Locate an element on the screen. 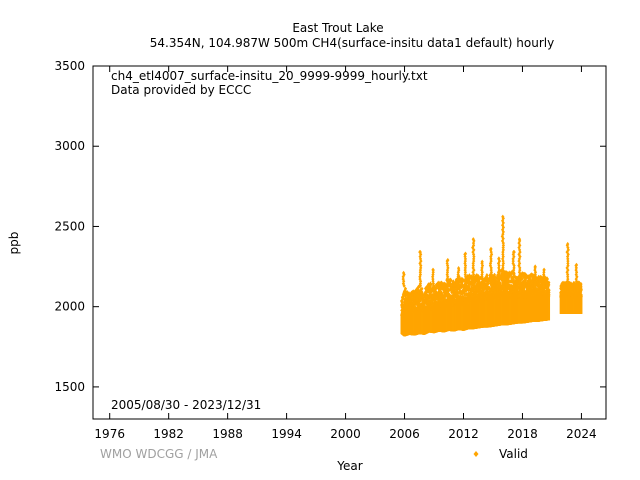  x-tick-label: 2012 is located at coordinates (463, 434).